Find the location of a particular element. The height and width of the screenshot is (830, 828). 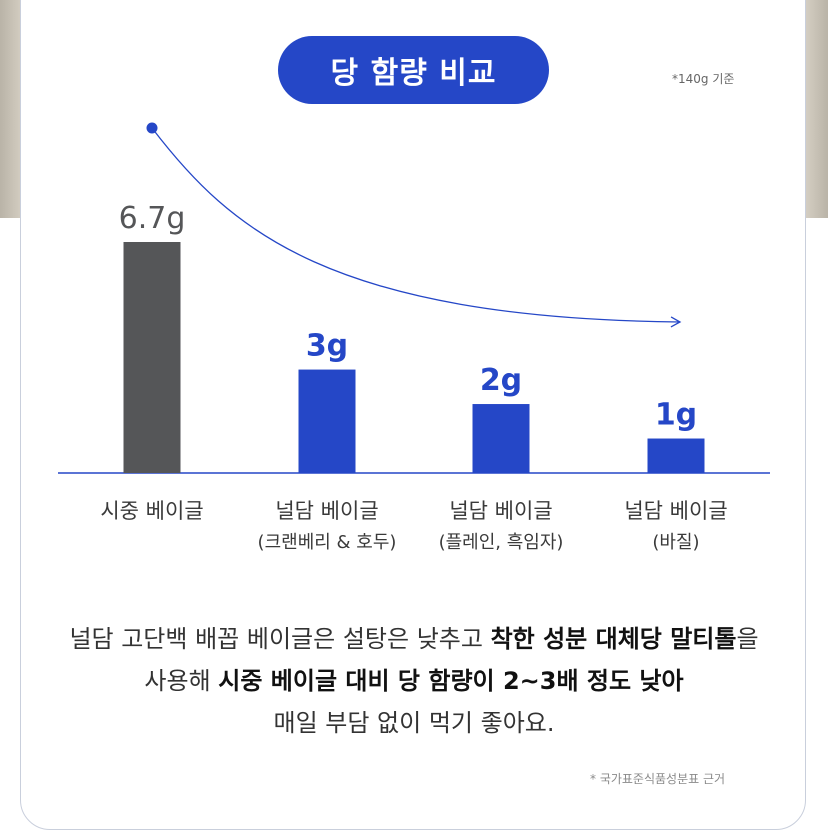

description-line-1: 널담 고단백 배꼽 베이글은 설탕은 낮추고 착한 성분 대체당 말티톨을 is located at coordinates (414, 639).